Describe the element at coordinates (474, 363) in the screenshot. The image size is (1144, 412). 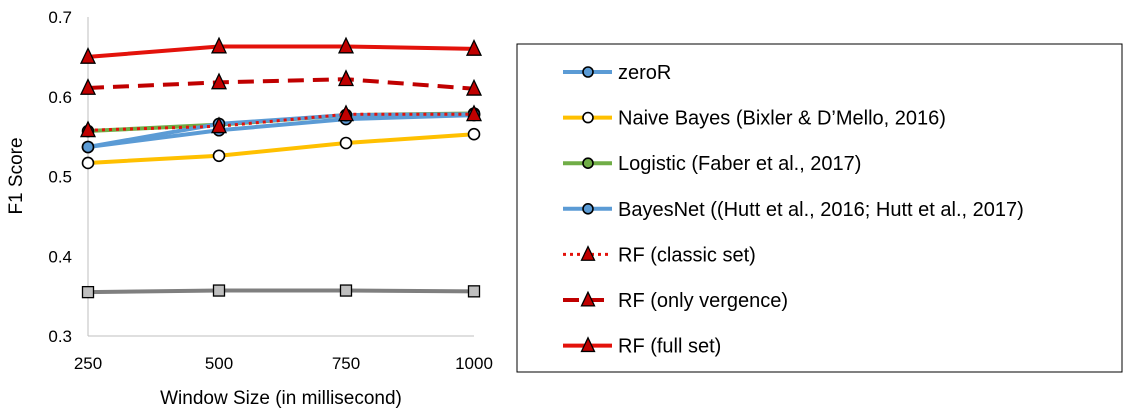
I see `x-tick-label: 1000` at that location.